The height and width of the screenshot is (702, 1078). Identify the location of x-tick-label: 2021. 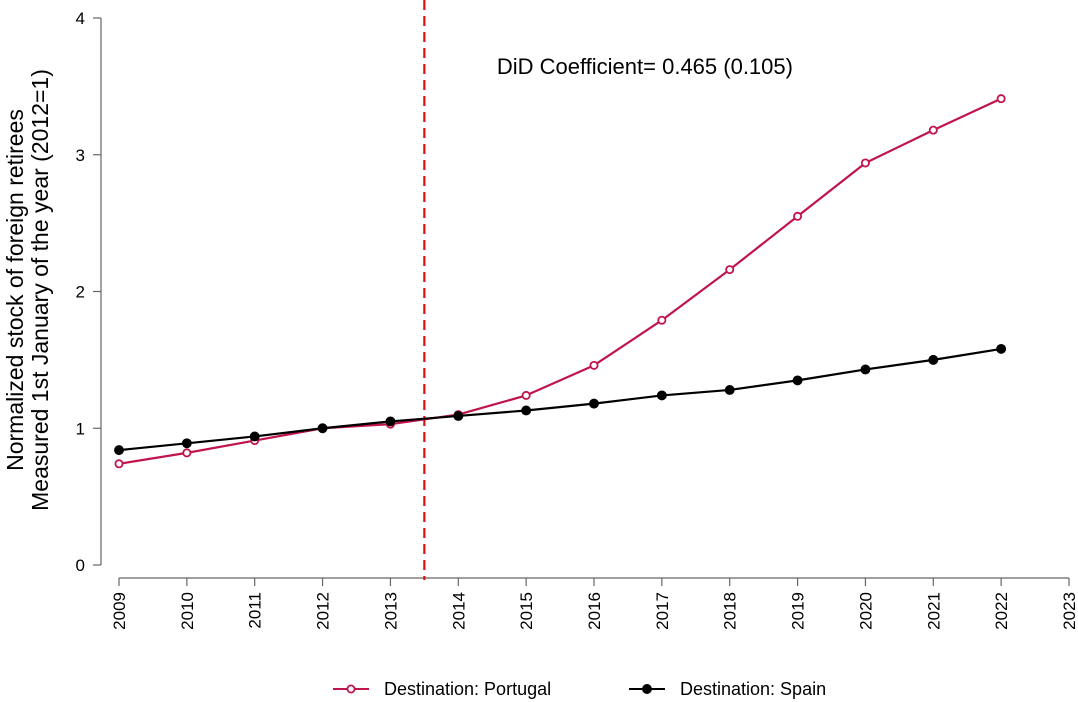
(933, 611).